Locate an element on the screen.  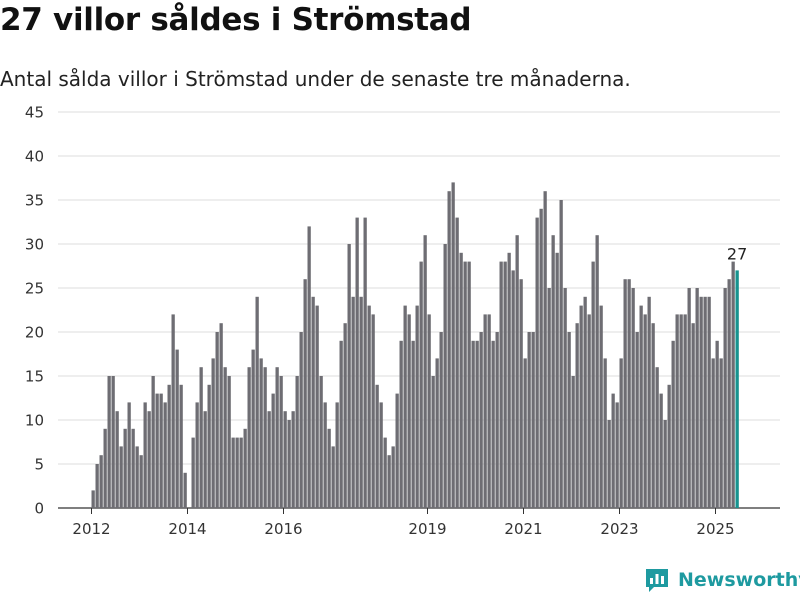
annotations: 27 is located at coordinates (737, 253).